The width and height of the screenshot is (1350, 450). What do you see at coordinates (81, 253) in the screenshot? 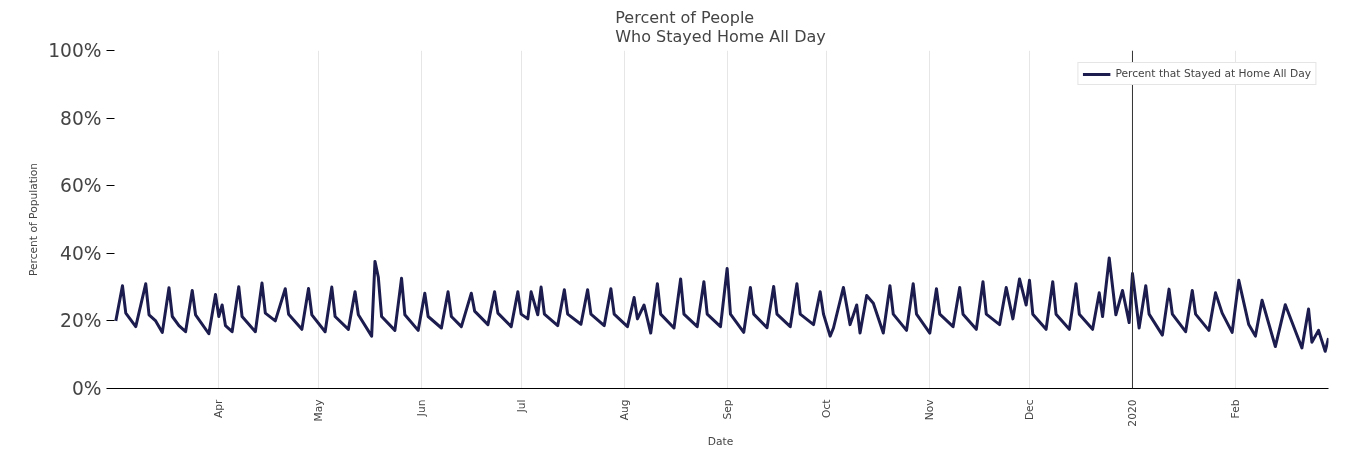
I see `y-tick-label: 40%` at bounding box center [81, 253].